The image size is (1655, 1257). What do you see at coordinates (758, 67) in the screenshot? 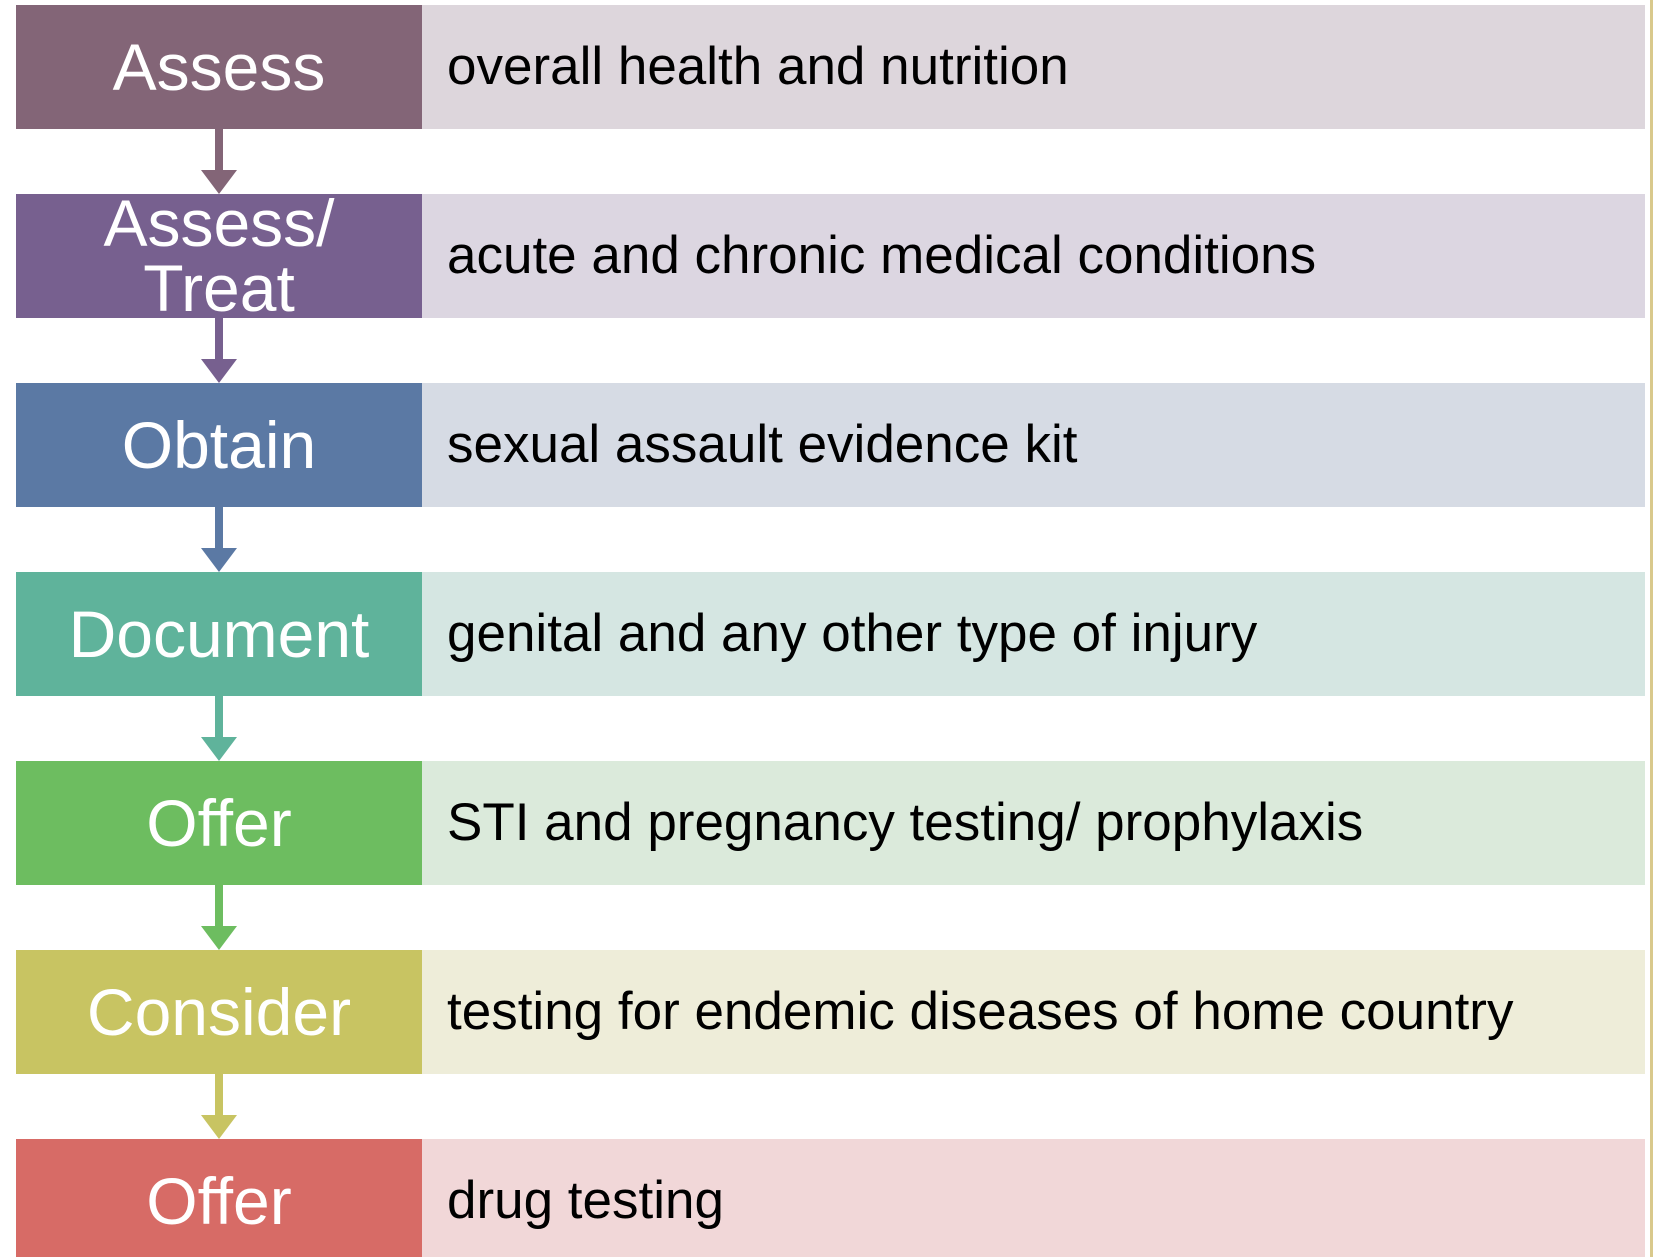
I see `step-detail-text: overall health and nutrition` at bounding box center [758, 67].